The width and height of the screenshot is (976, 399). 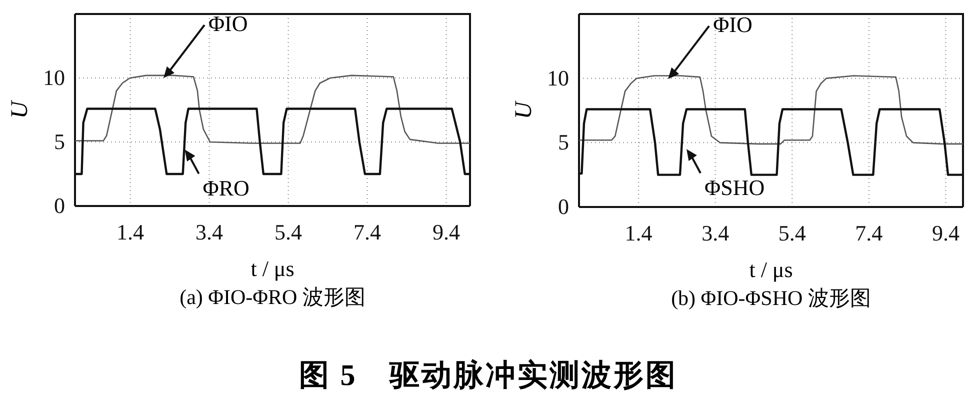 I want to click on text: (a) ΦIO-ΦRO 波形图, so click(x=273, y=297).